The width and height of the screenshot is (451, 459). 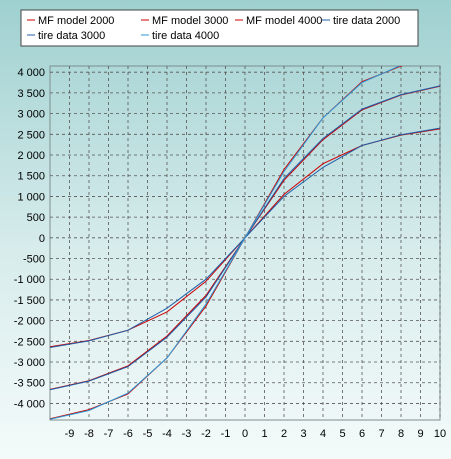 I want to click on y-tick-label: -4 000, so click(x=29, y=404).